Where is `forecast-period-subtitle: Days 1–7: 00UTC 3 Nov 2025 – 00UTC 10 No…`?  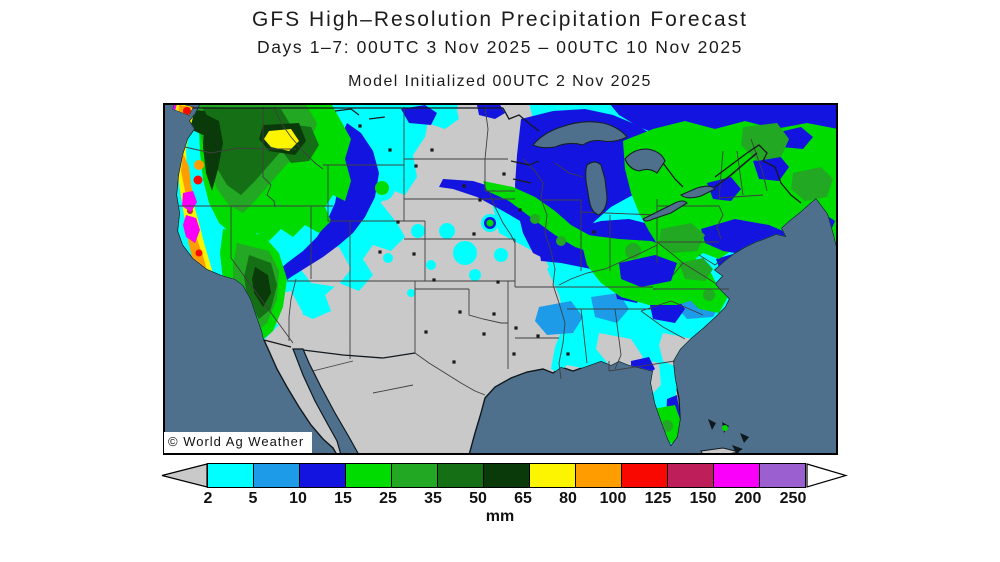 forecast-period-subtitle: Days 1–7: 00UTC 3 Nov 2025 – 00UTC 10 No… is located at coordinates (500, 47).